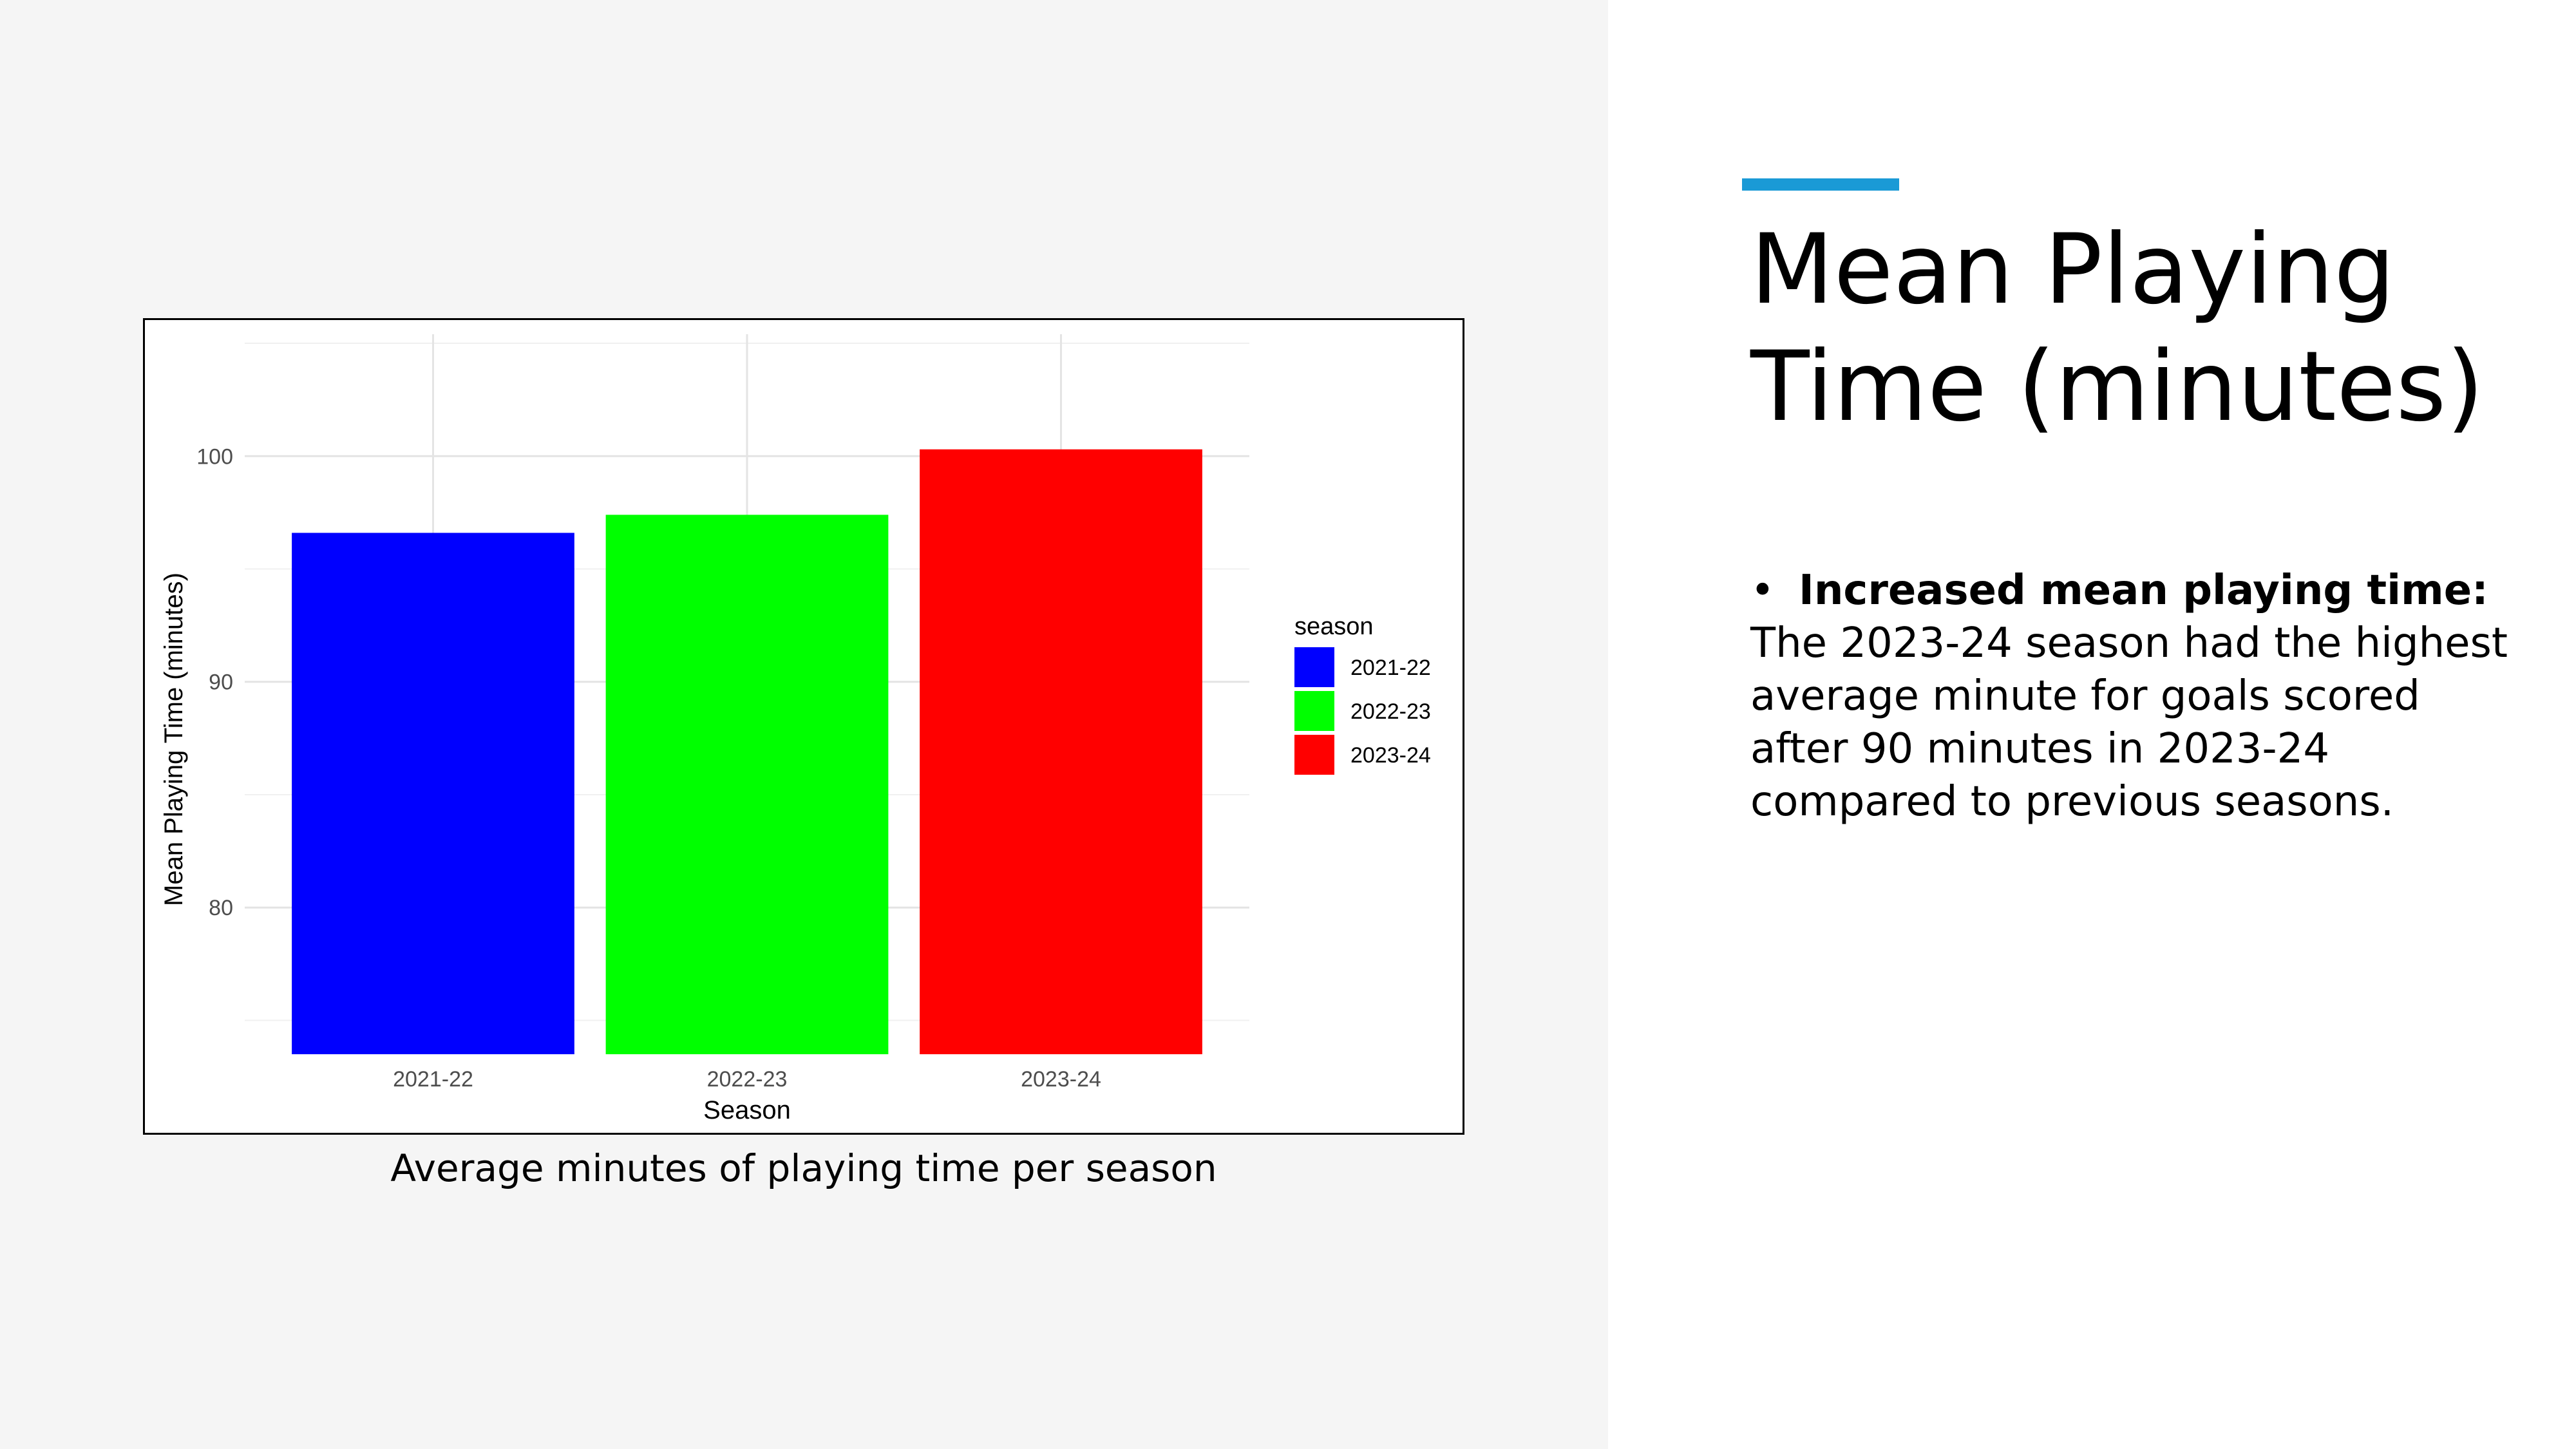 This screenshot has width=2576, height=1449. I want to click on bullet-heading: Increased mean playing time:, so click(2143, 590).